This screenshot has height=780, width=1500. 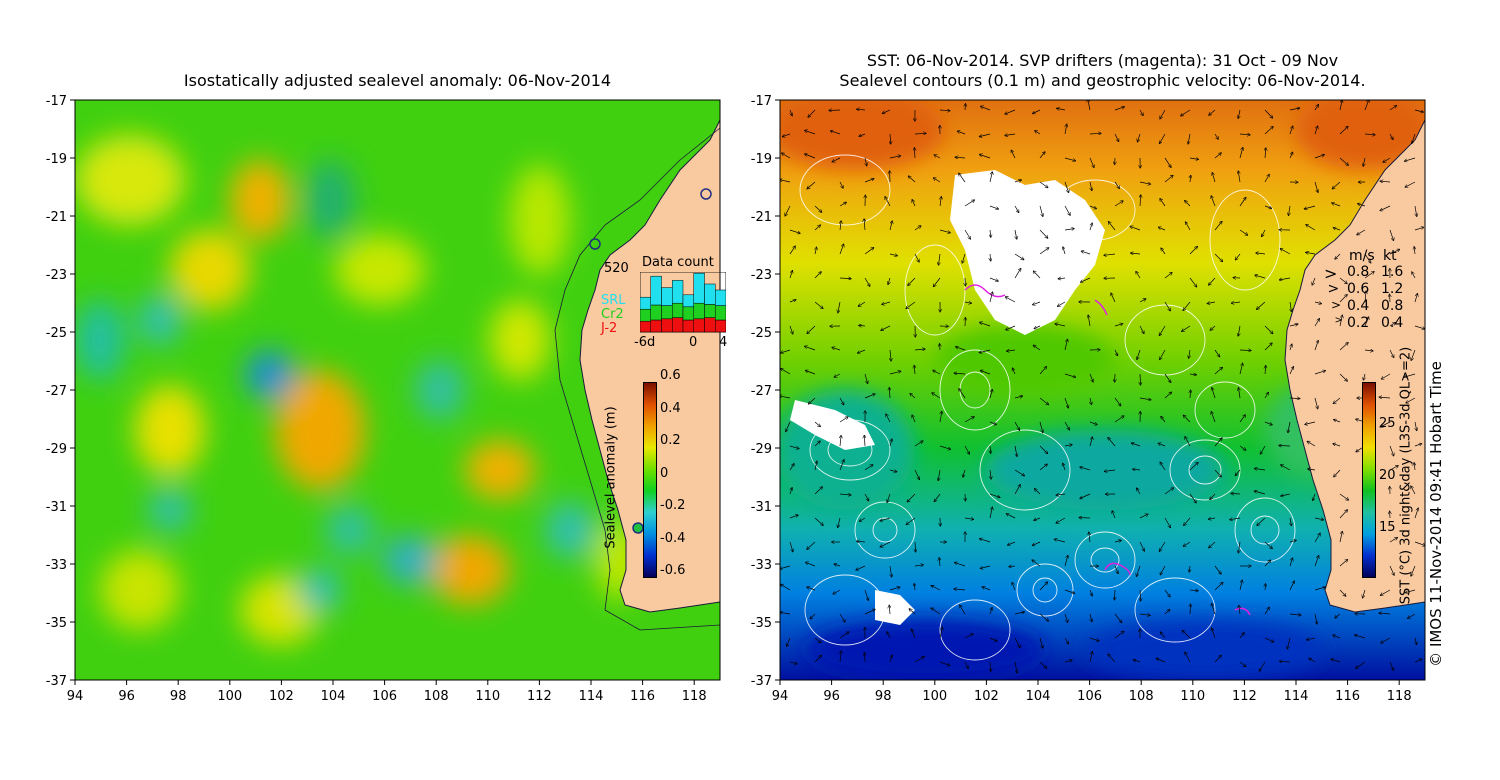 What do you see at coordinates (934, 696) in the screenshot?
I see `x-tick-label: 100` at bounding box center [934, 696].